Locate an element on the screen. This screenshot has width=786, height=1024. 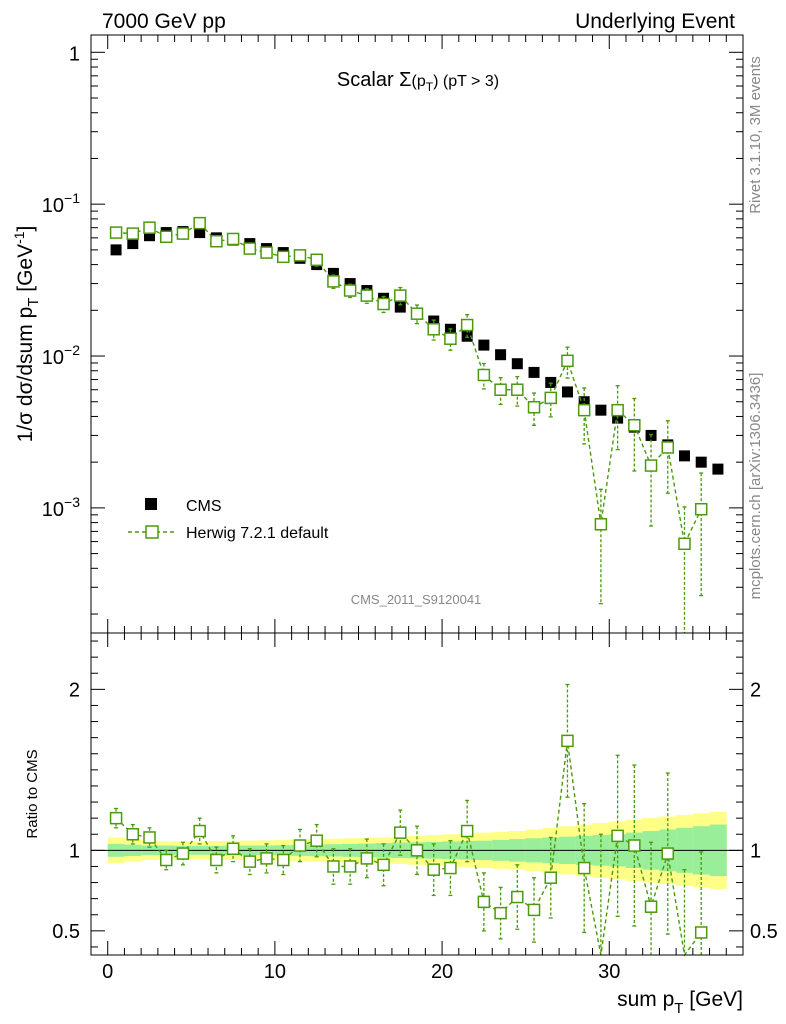
legend-herwig-marker is located at coordinates (152, 532).